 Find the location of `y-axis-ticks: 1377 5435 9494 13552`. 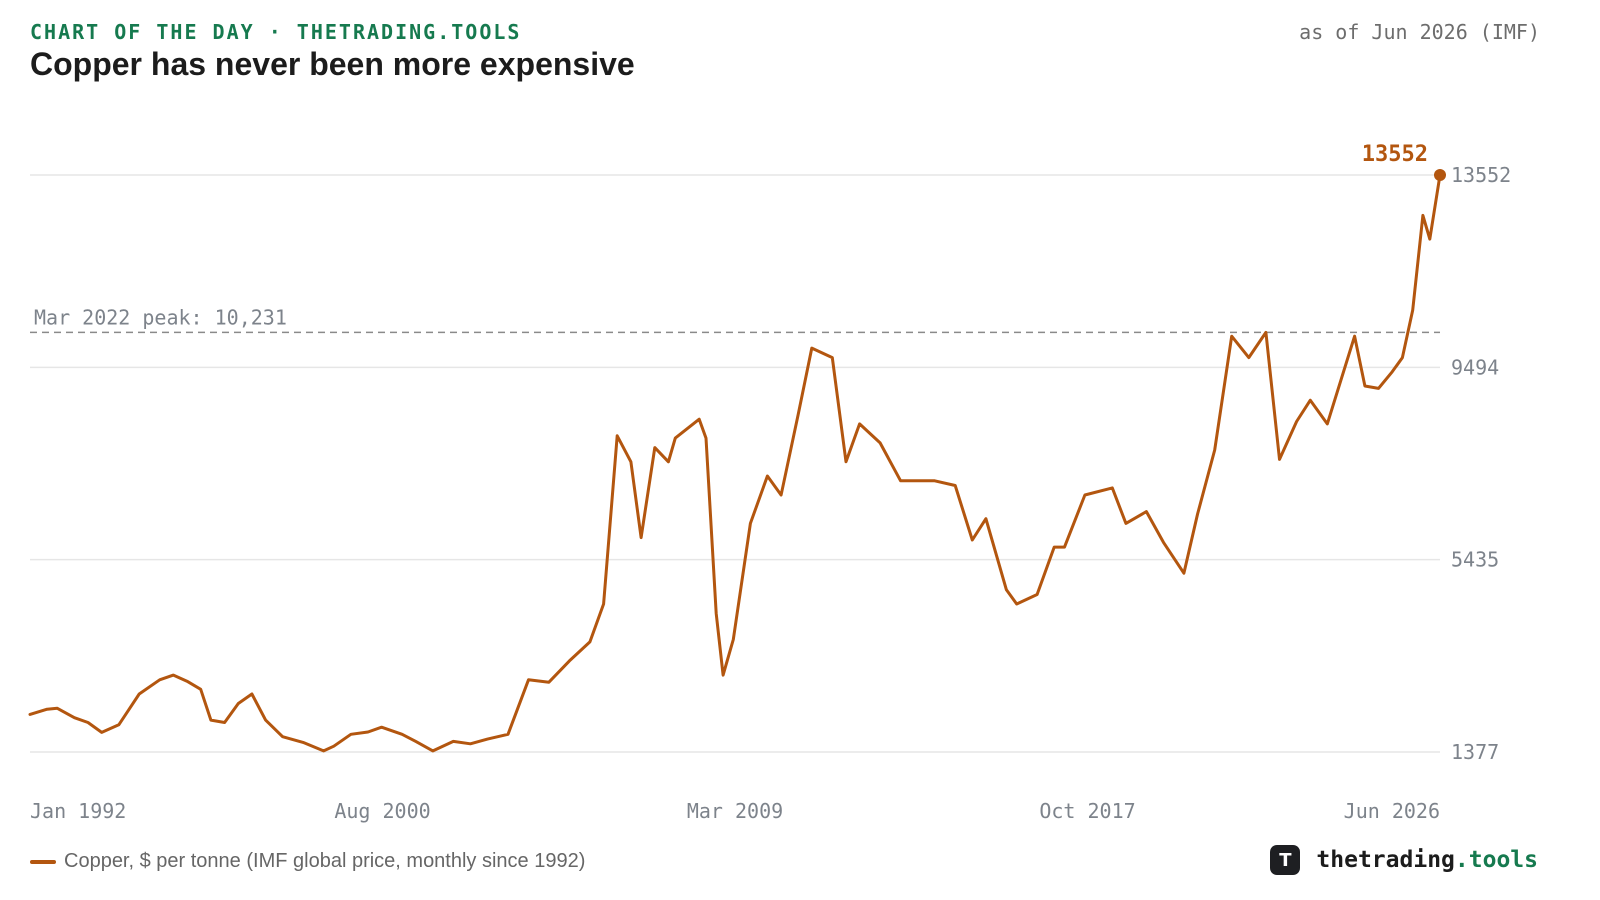

y-axis-ticks: 1377 5435 9494 13552 is located at coordinates (1481, 463).